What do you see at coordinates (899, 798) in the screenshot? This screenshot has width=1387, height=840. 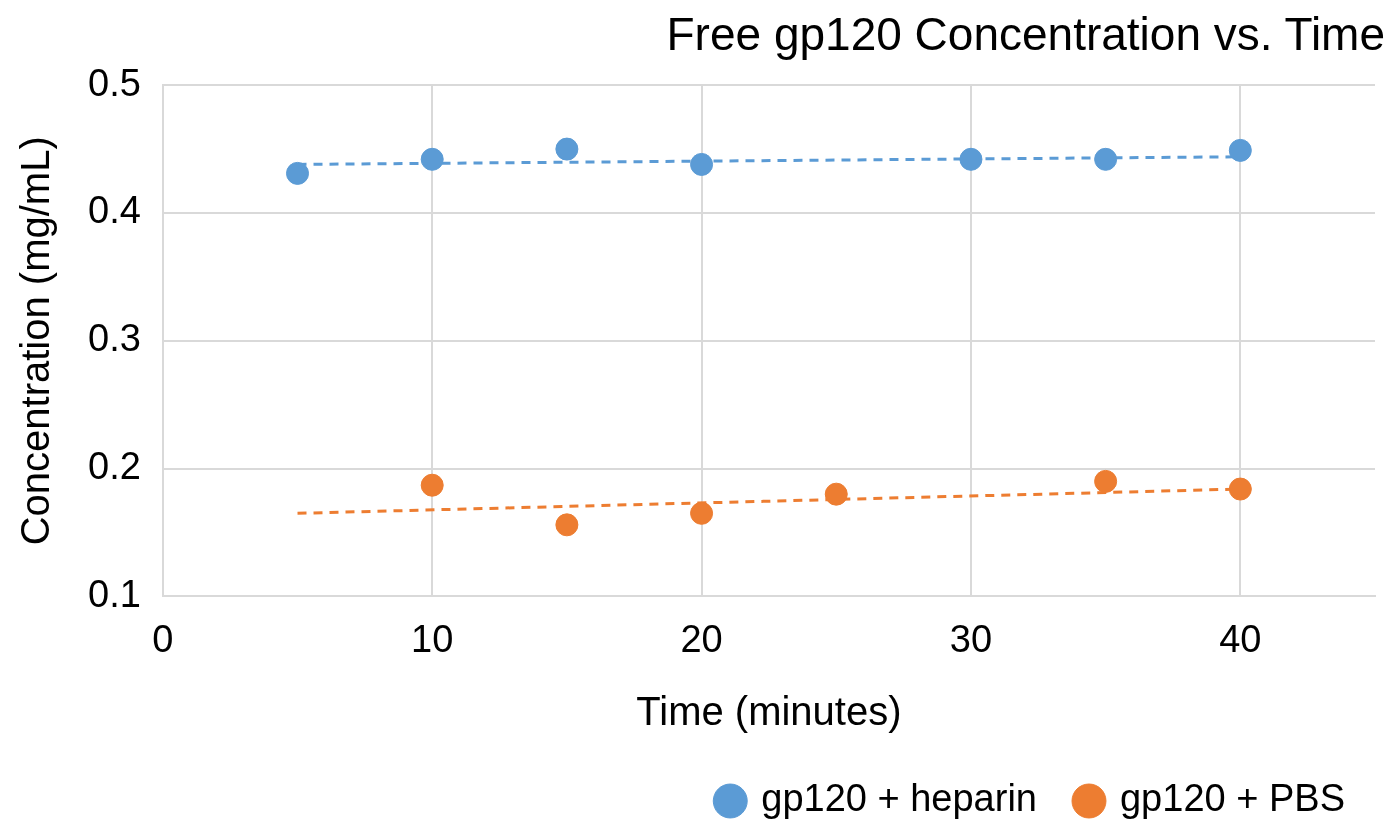 I see `legend-label: gp120 + heparin` at bounding box center [899, 798].